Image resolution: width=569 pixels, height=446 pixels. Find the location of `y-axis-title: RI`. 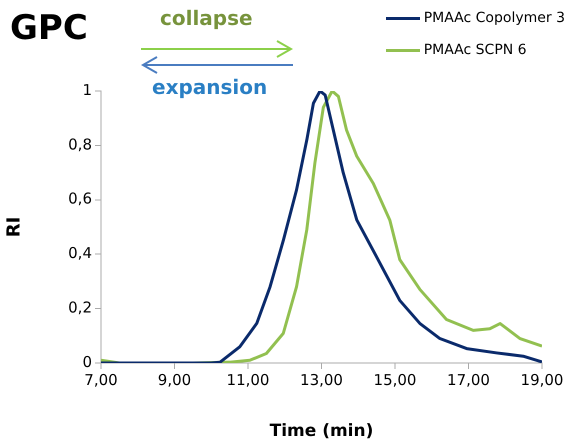

y-axis-title: RI is located at coordinates (13, 227).